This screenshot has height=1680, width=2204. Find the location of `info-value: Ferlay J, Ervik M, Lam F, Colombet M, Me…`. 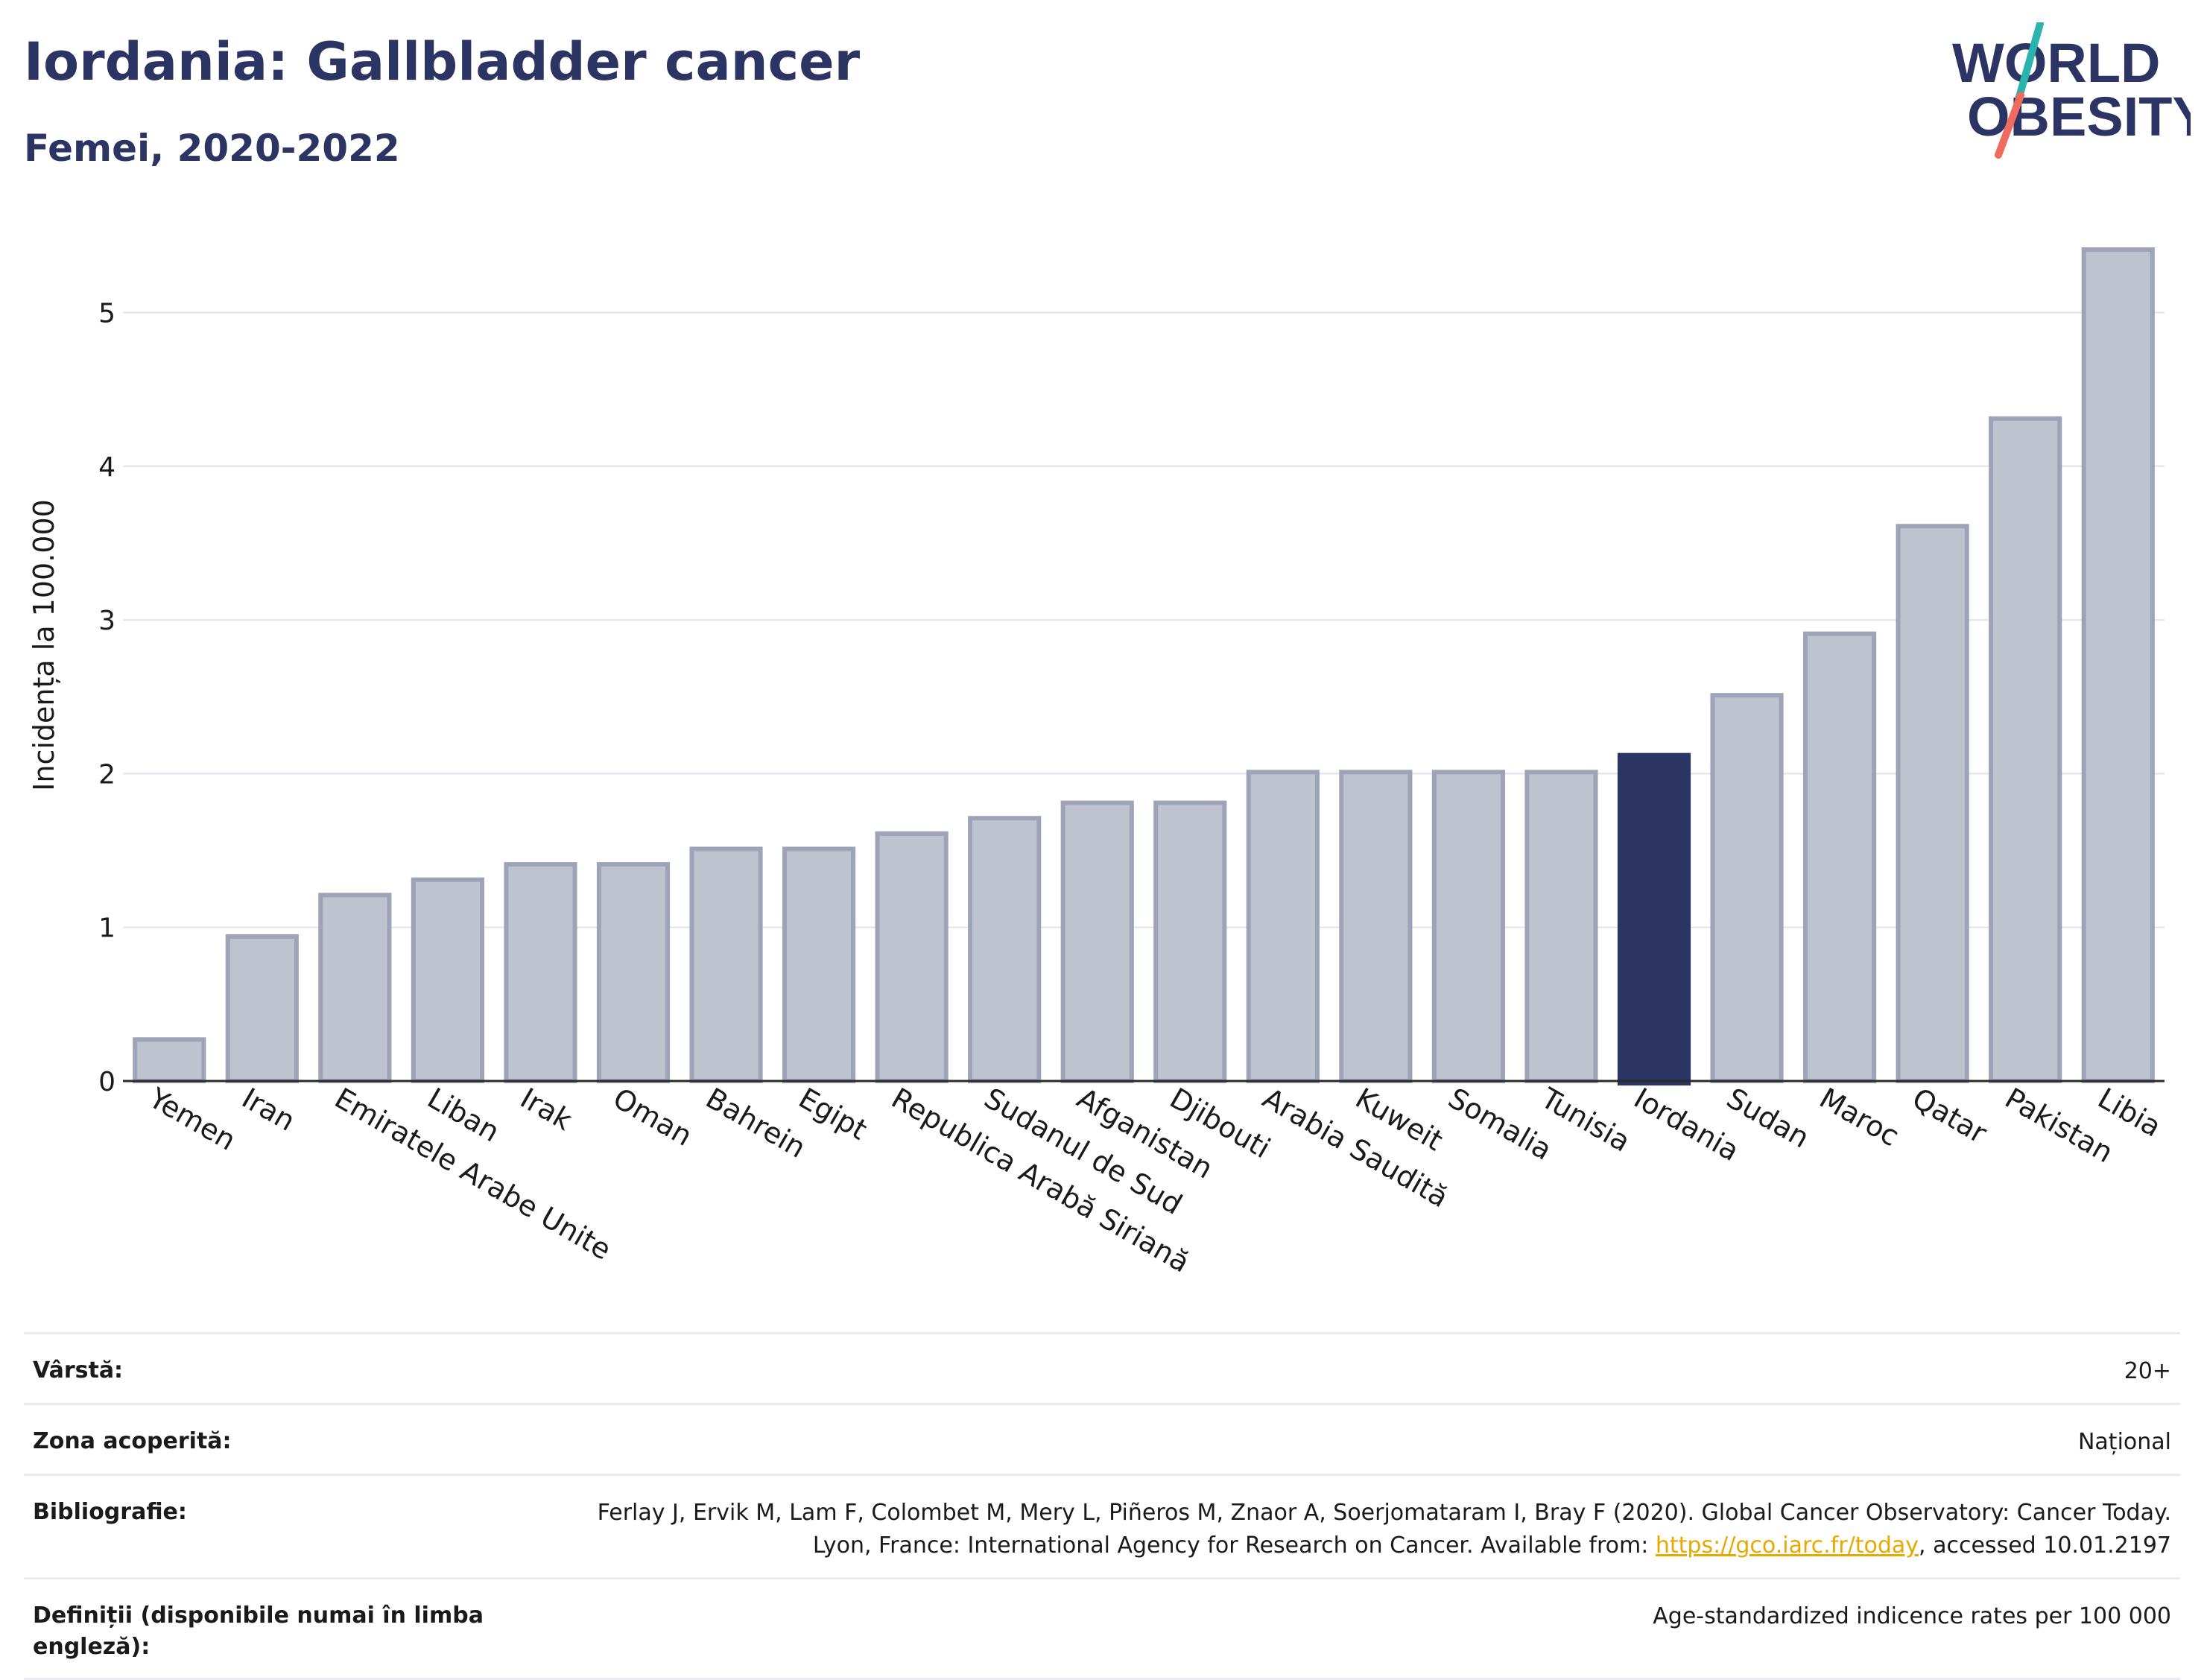

info-value: Ferlay J, Ervik M, Lam F, Colombet M, Me… is located at coordinates (1370, 1529).